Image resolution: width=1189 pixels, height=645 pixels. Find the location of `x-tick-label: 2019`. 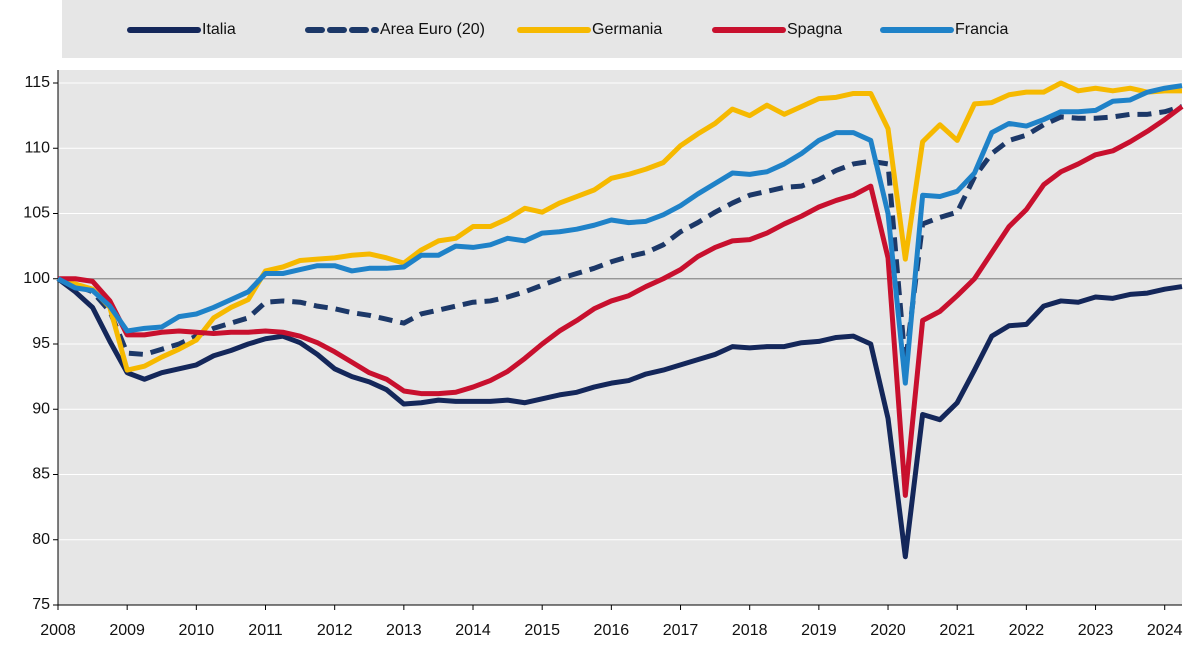

x-tick-label: 2019 is located at coordinates (819, 630).